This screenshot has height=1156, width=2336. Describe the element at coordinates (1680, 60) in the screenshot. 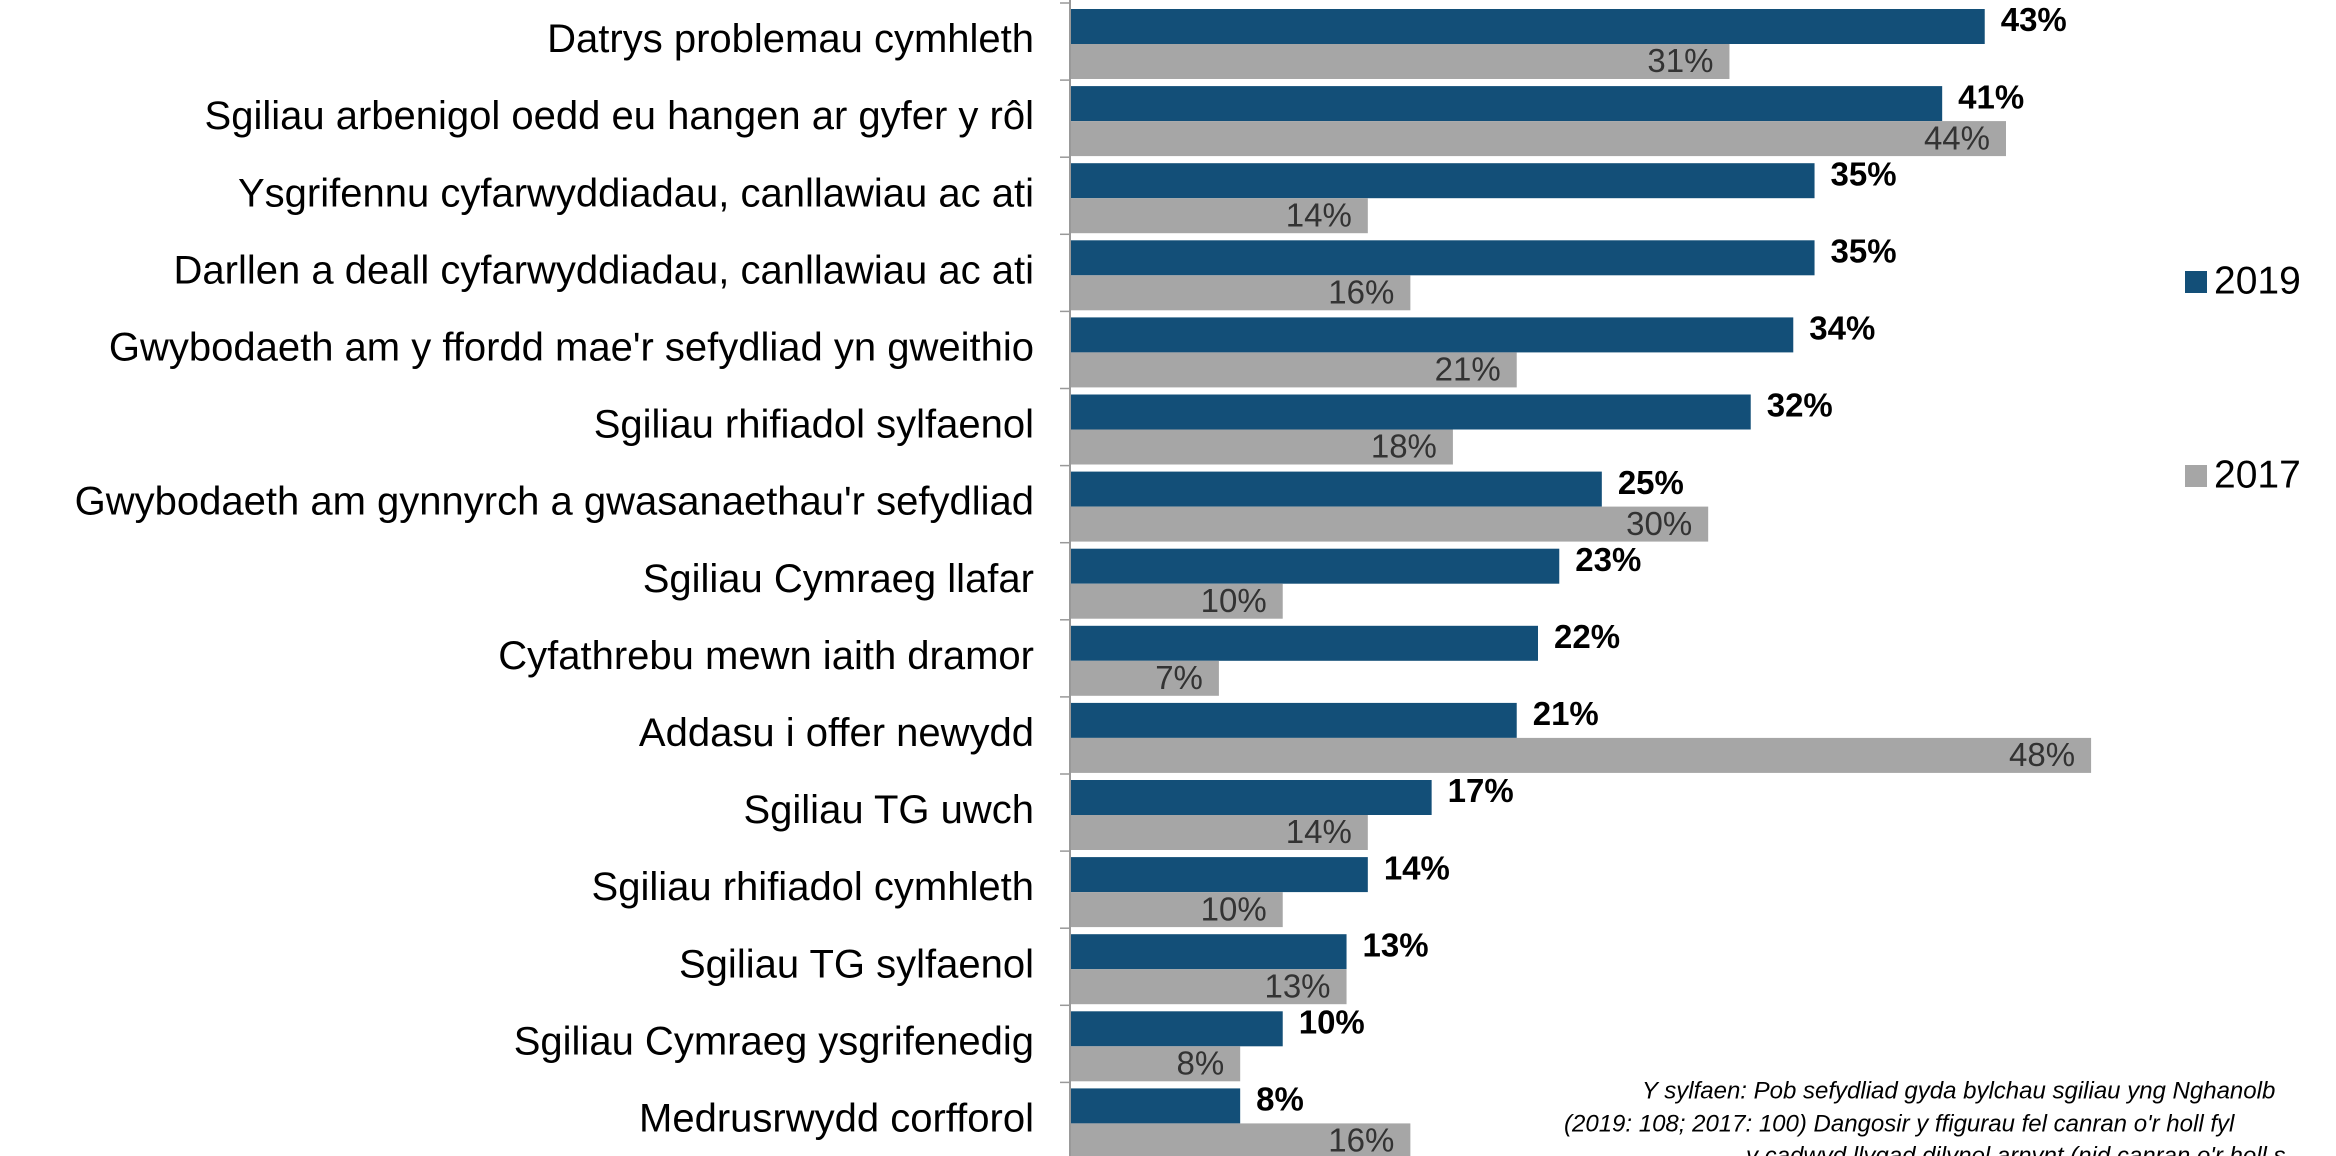

I see `value-label: 31%` at that location.